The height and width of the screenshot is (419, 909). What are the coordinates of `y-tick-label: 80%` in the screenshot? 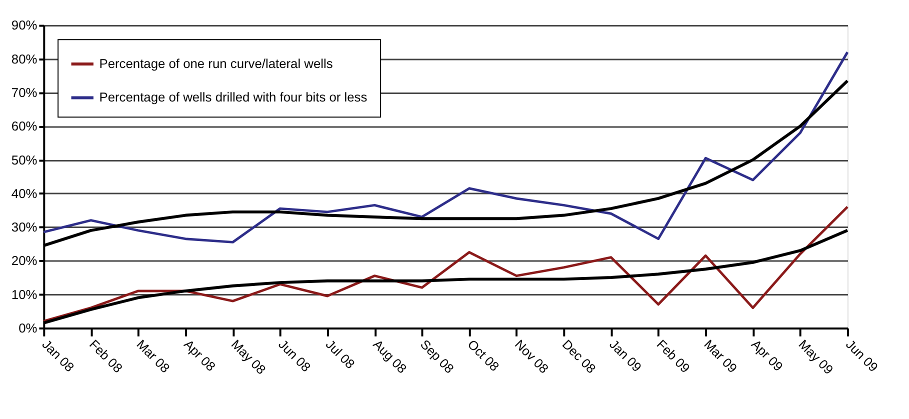 It's located at (24, 58).